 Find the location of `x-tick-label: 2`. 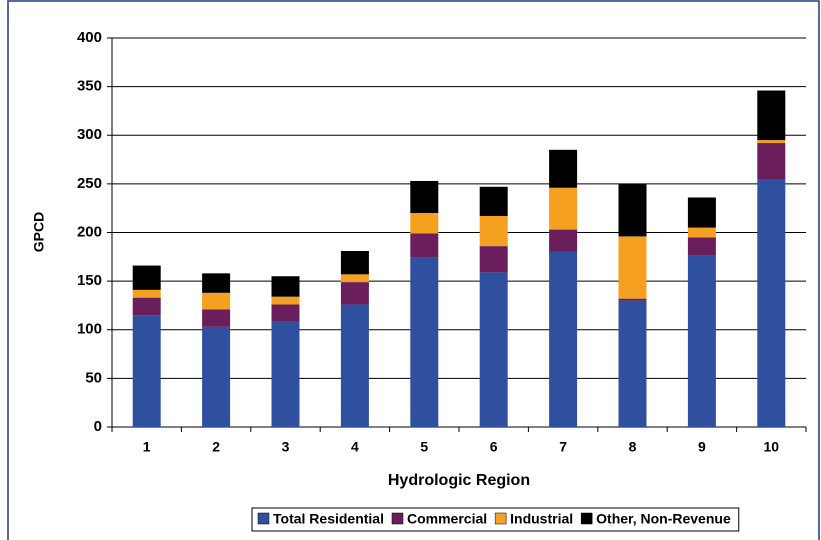

x-tick-label: 2 is located at coordinates (216, 447).